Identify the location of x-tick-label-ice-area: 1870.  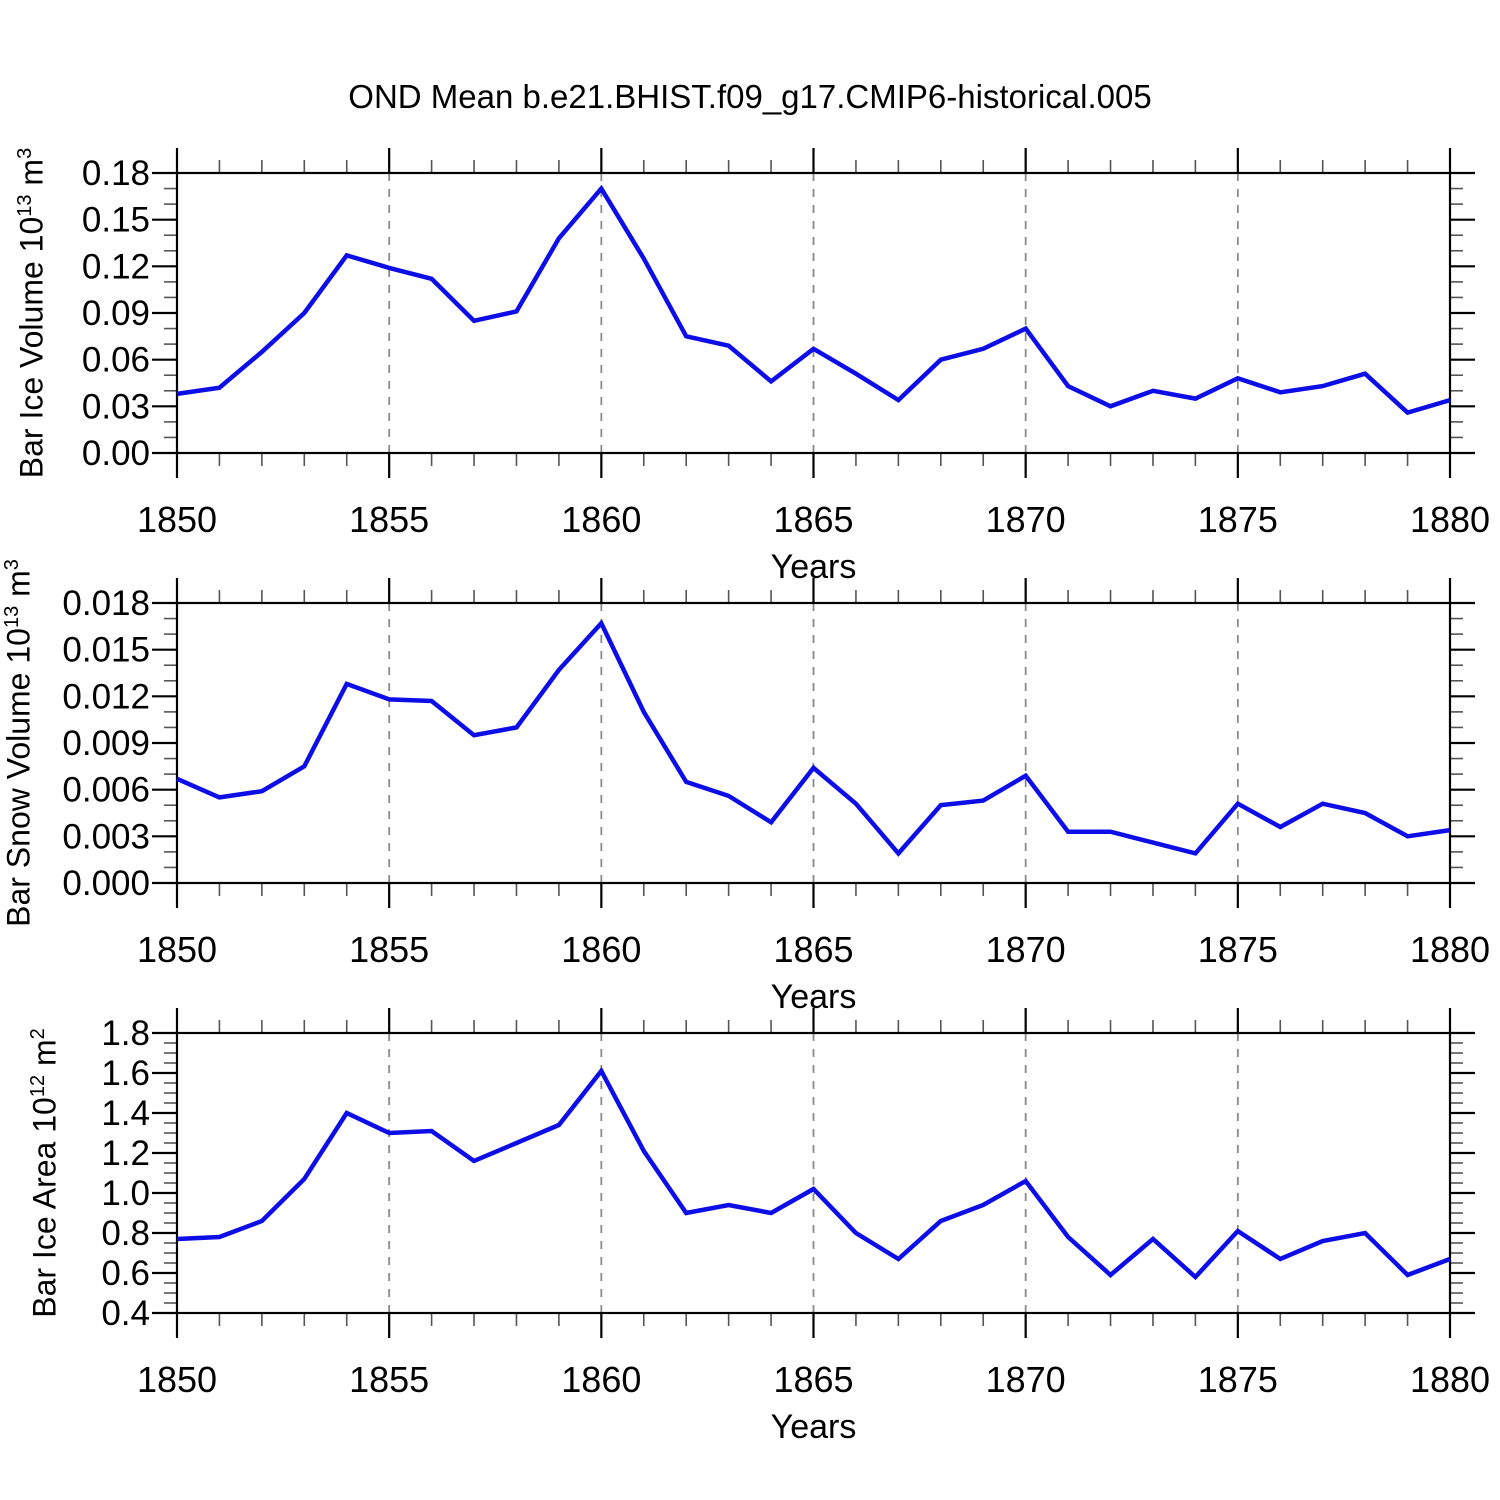
(1026, 1379).